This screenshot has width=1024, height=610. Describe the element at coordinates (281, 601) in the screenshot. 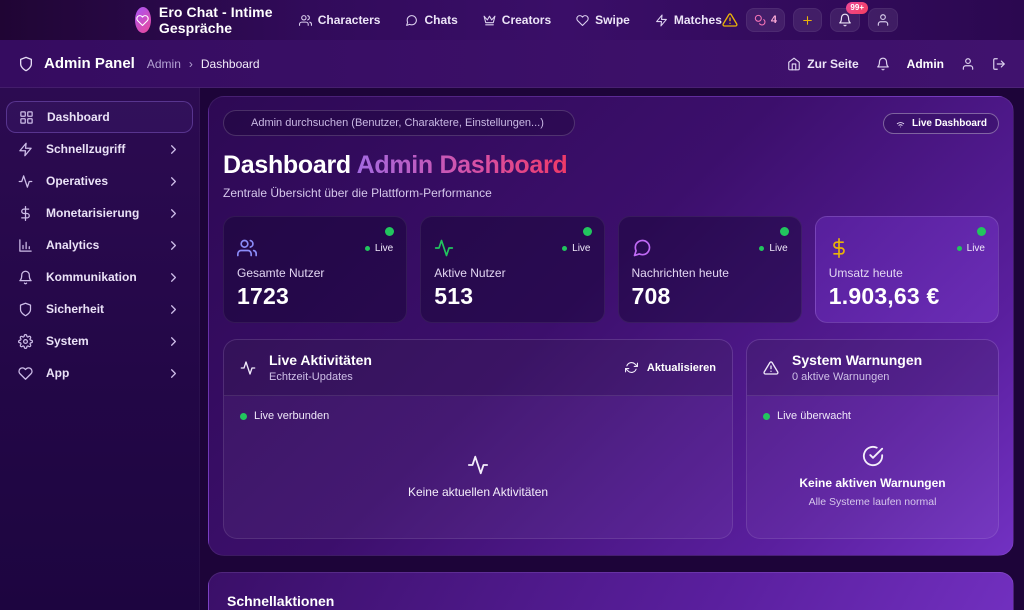

I see `quick-actions-title: Schnellaktionen` at that location.